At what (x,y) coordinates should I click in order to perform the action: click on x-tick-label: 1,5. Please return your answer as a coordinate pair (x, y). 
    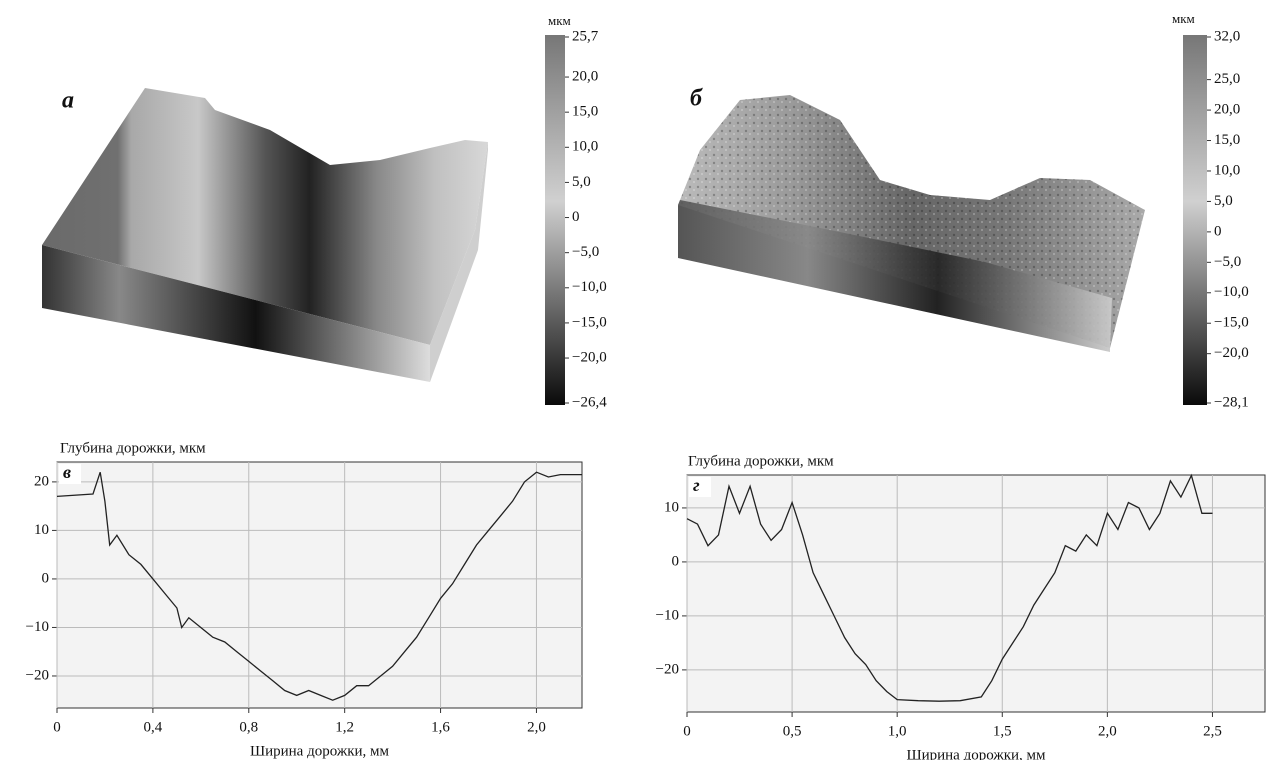
    Looking at the image, I should click on (1002, 731).